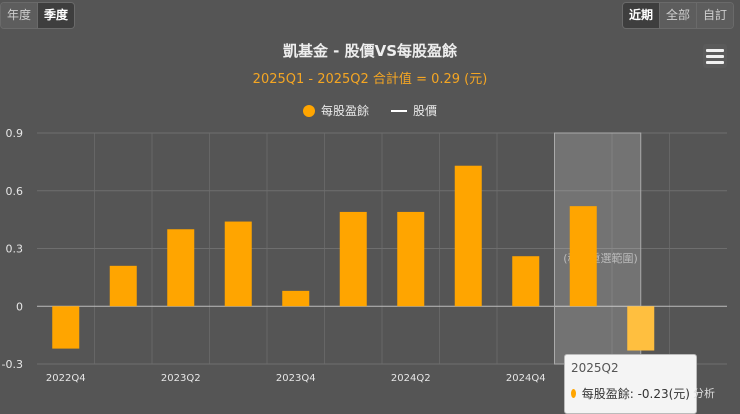  I want to click on bar-2023Q3, so click(238, 264).